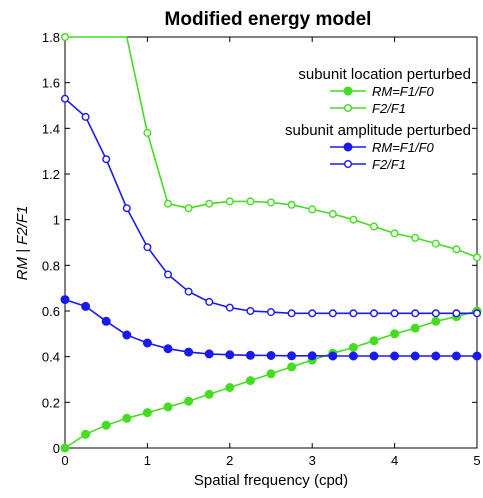  Describe the element at coordinates (51, 402) in the screenshot. I see `y-tick-label: 0.2` at that location.